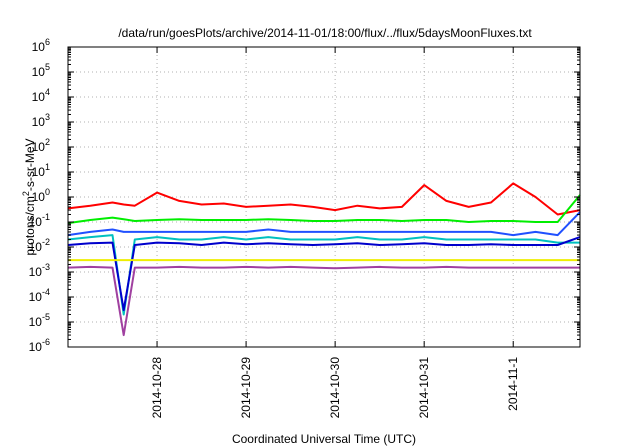 The width and height of the screenshot is (640, 448). Describe the element at coordinates (39, 245) in the screenshot. I see `y-tick-label: 10⁻²` at that location.